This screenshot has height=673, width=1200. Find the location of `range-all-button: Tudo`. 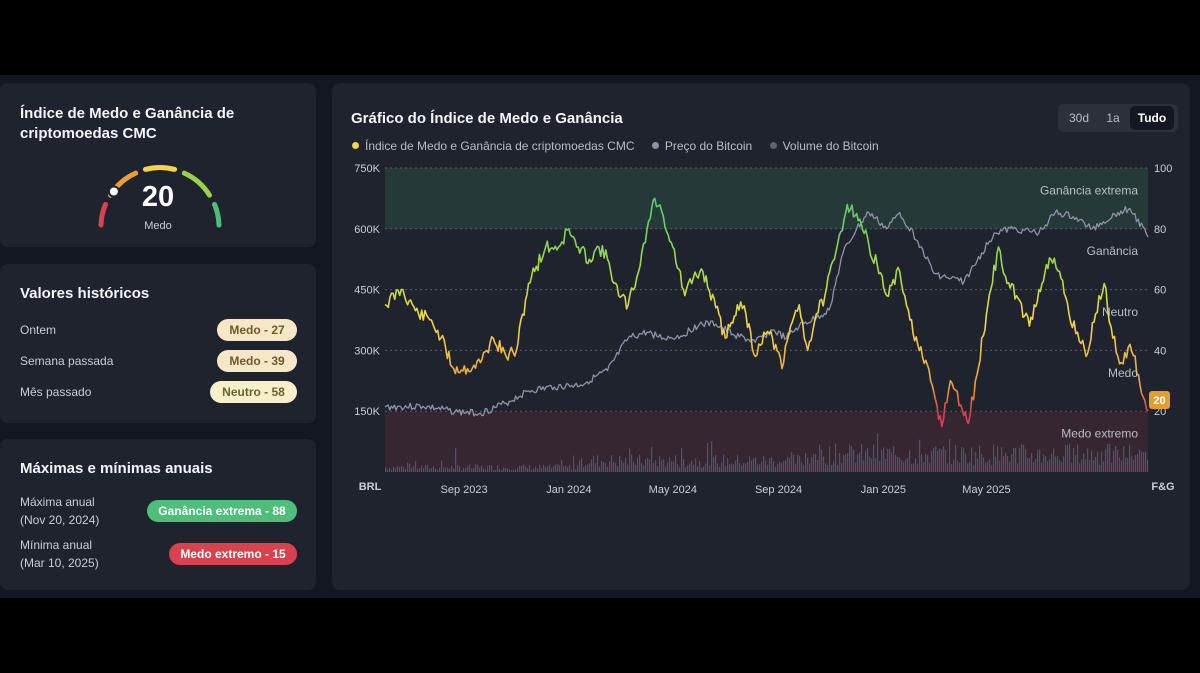

range-all-button: Tudo is located at coordinates (1152, 118).